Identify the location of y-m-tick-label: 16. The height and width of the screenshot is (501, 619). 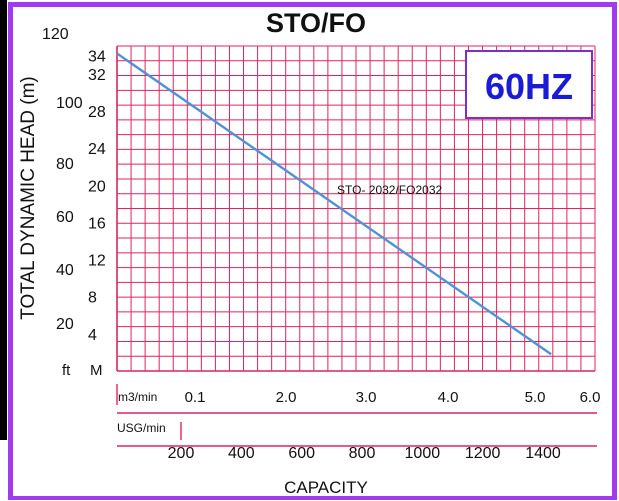
(97, 223).